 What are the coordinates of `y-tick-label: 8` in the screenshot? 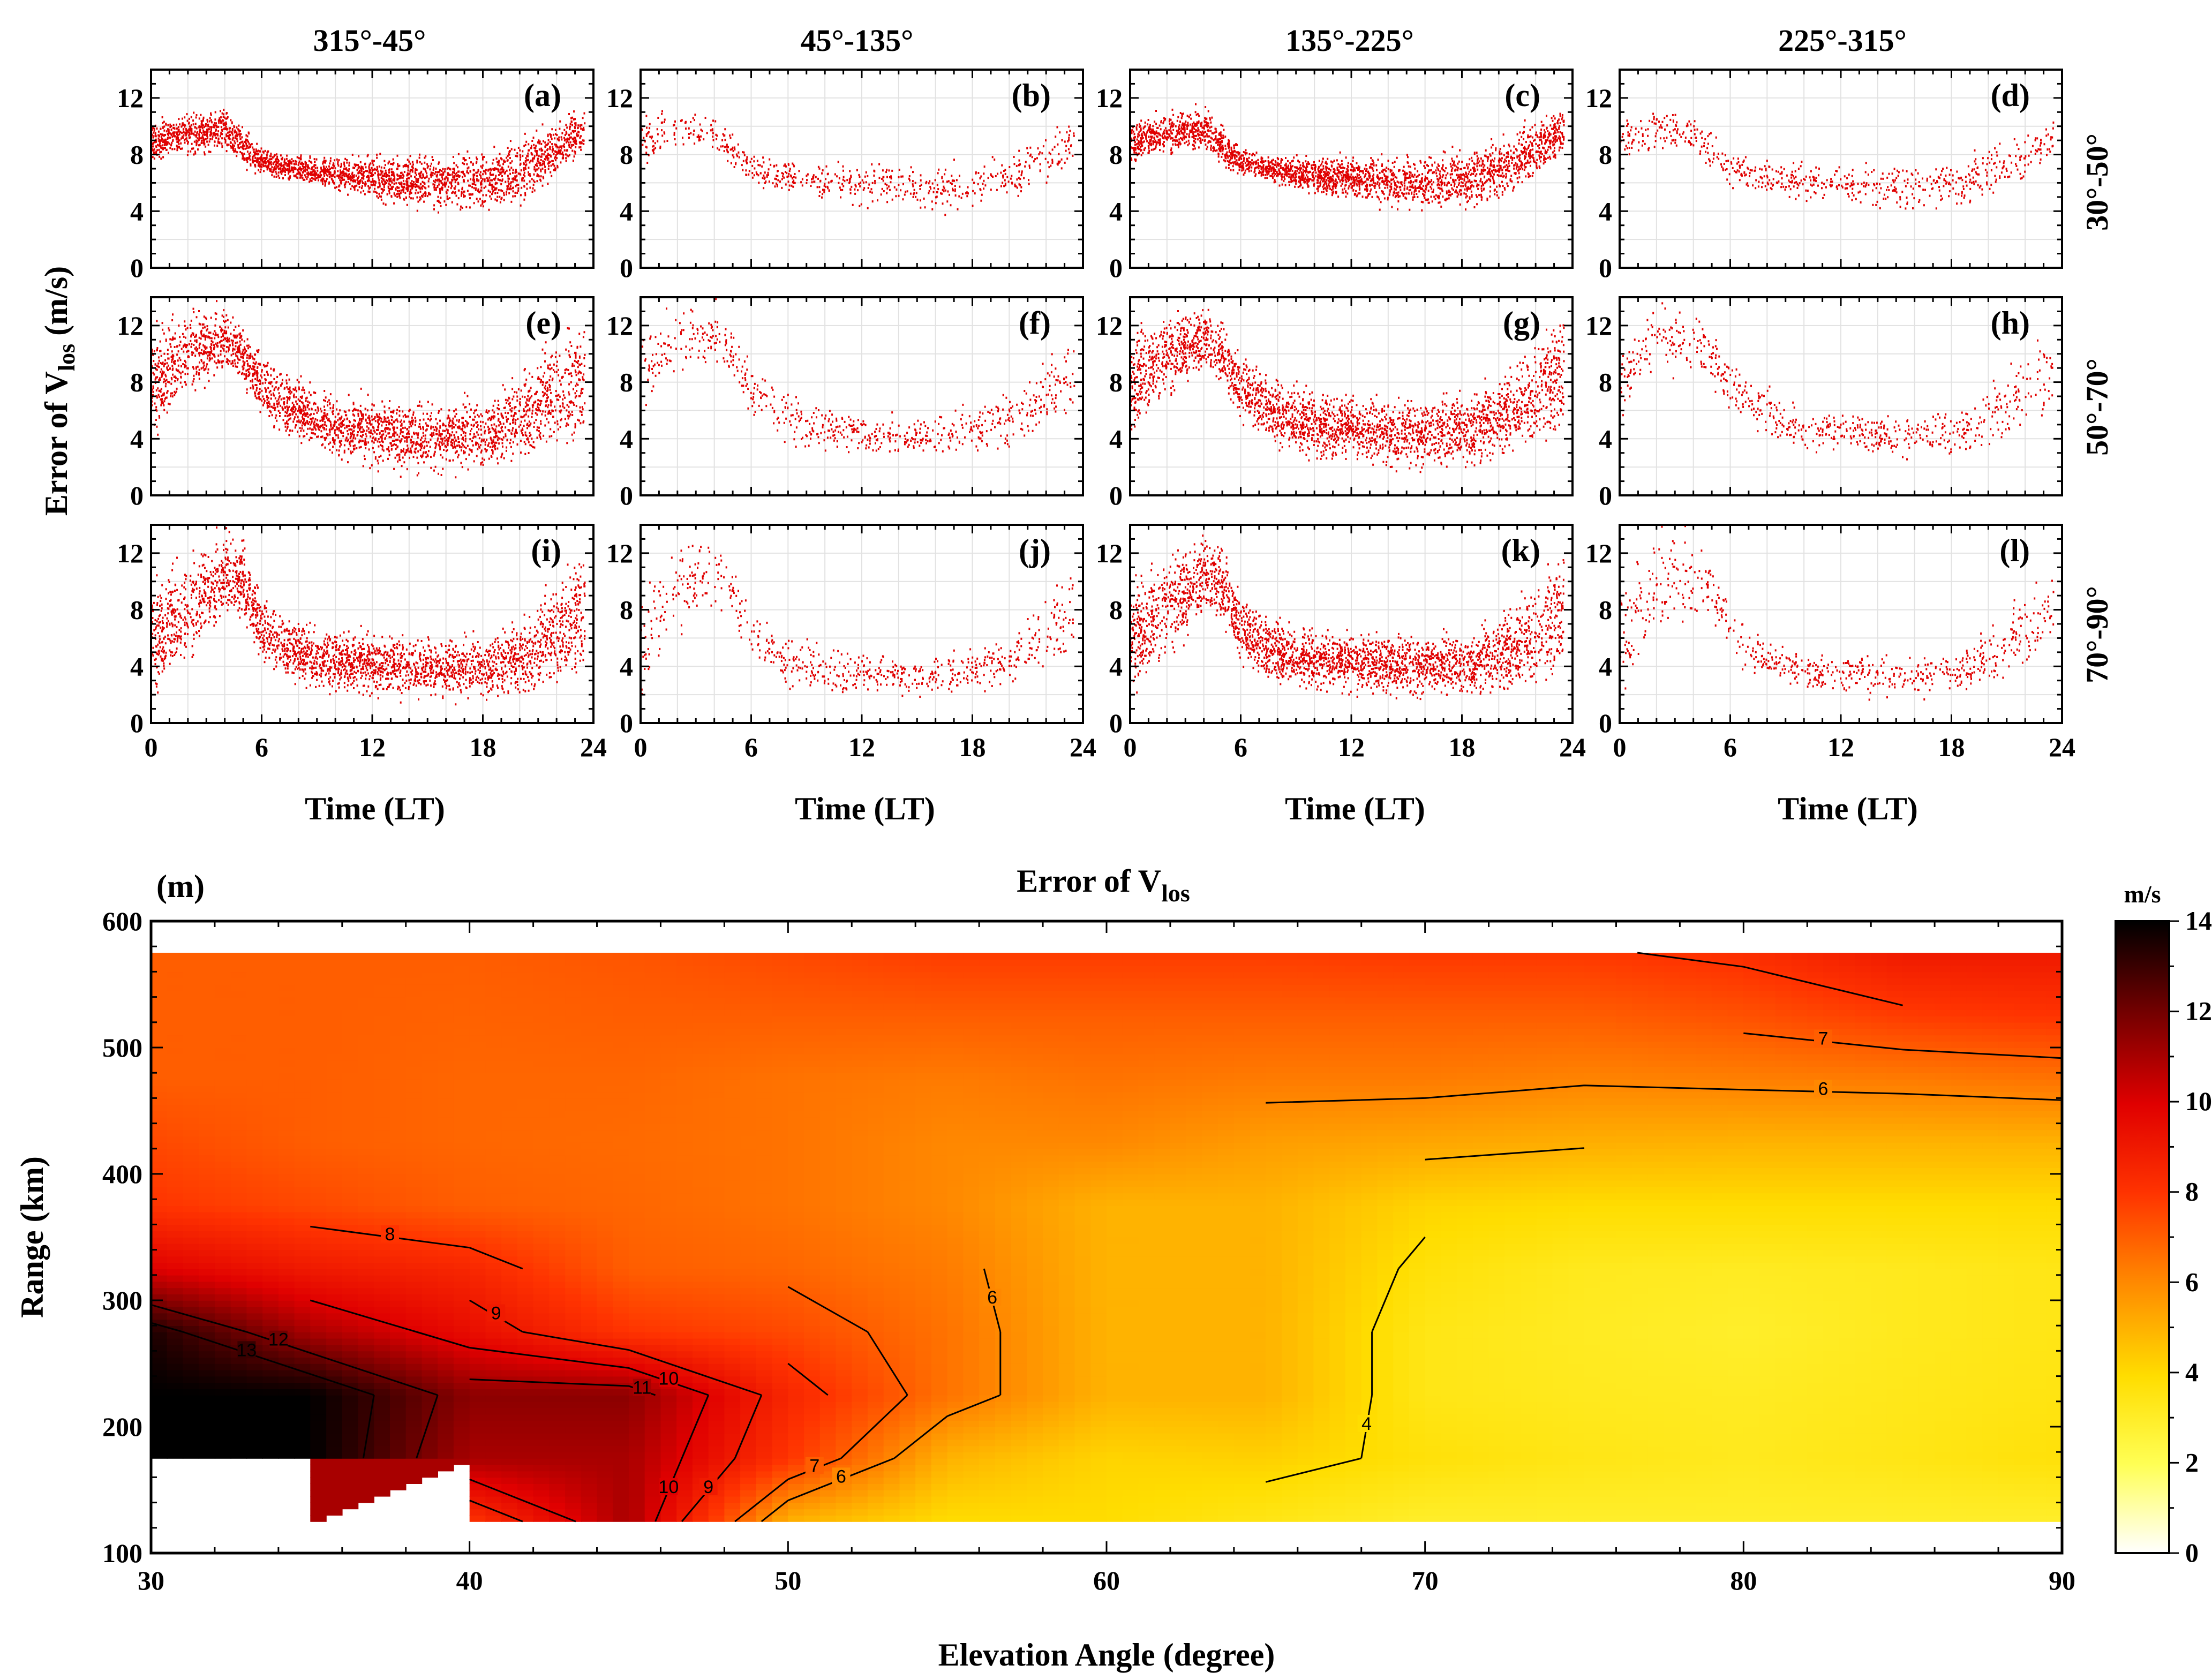 It's located at (626, 610).